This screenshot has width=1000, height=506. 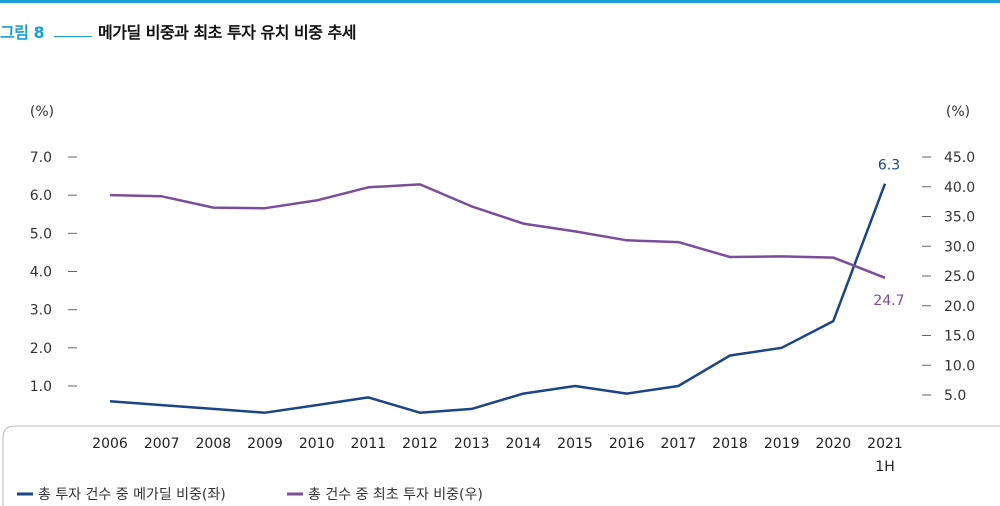 I want to click on left-tick-label: 7.0, so click(x=41, y=158).